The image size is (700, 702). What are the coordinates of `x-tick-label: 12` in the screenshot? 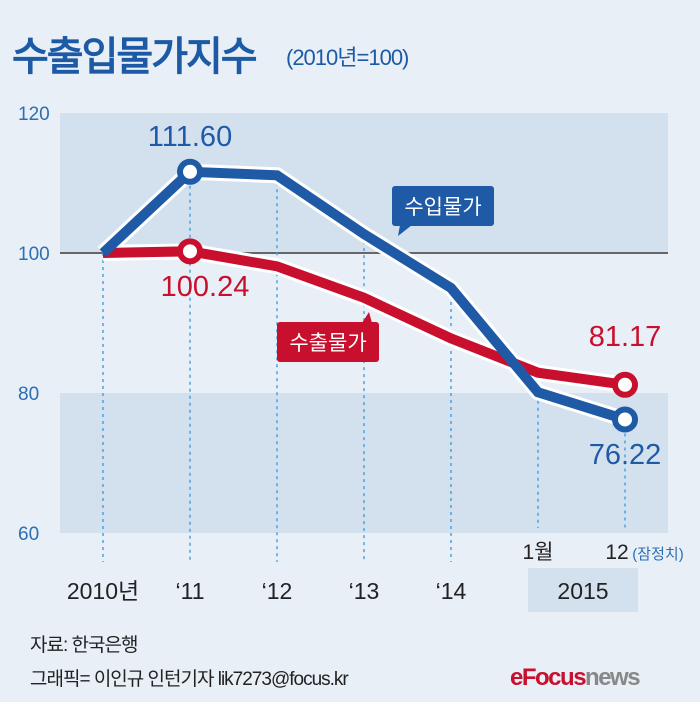 It's located at (616, 552).